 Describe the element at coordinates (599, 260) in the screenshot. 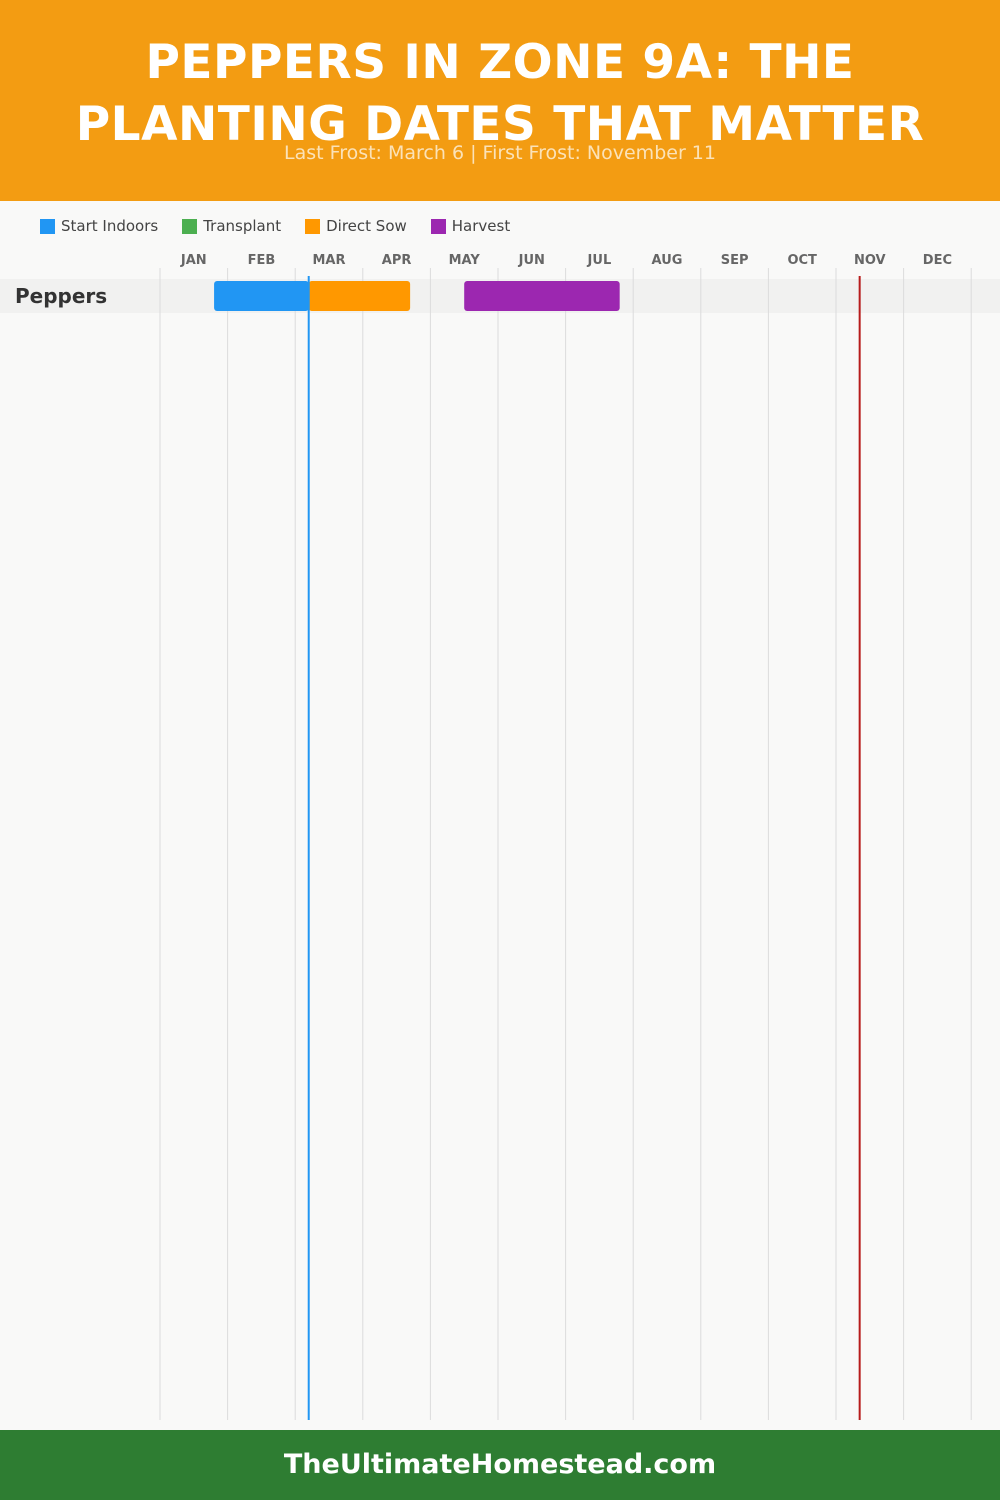

I see `month-label: JUL` at that location.